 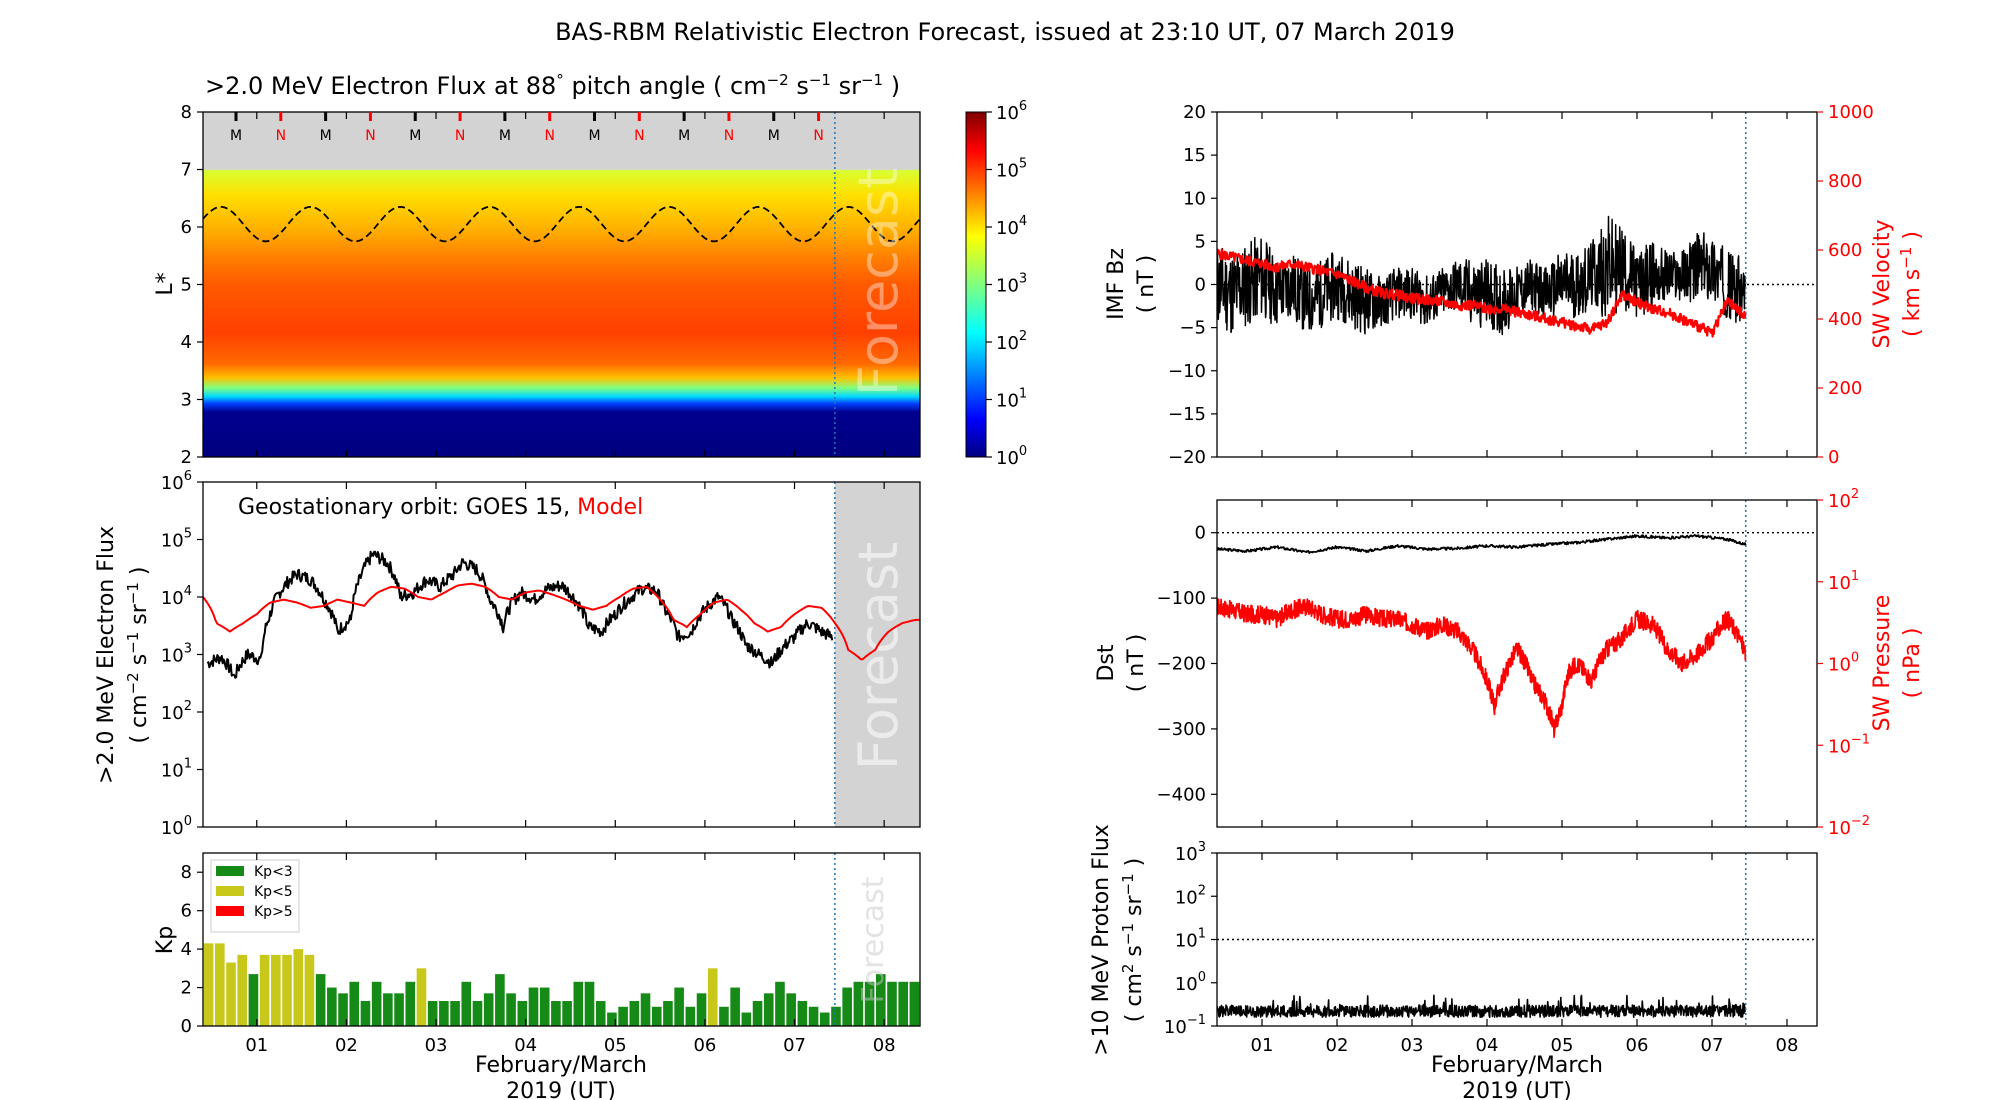 I want to click on geo-flux-frame, so click(x=561, y=654).